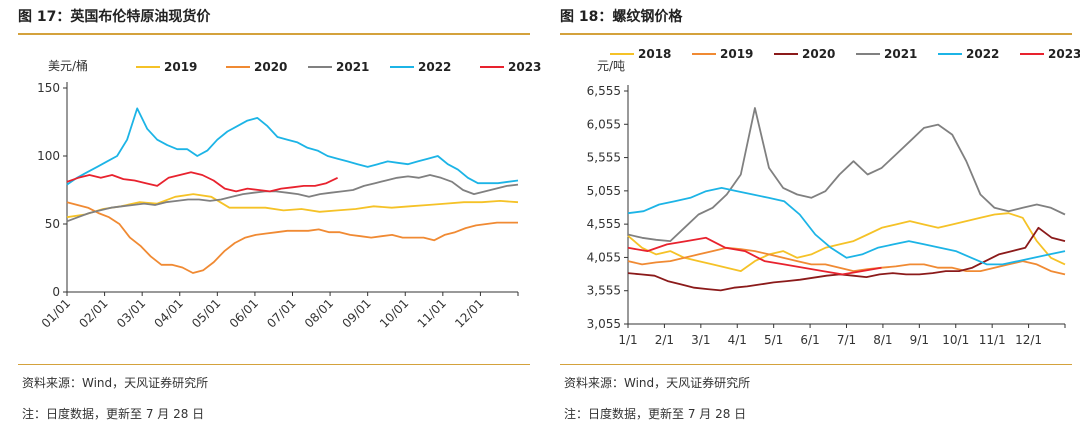 Image resolution: width=1080 pixels, height=428 pixels. I want to click on legend-label: 2018, so click(654, 54).